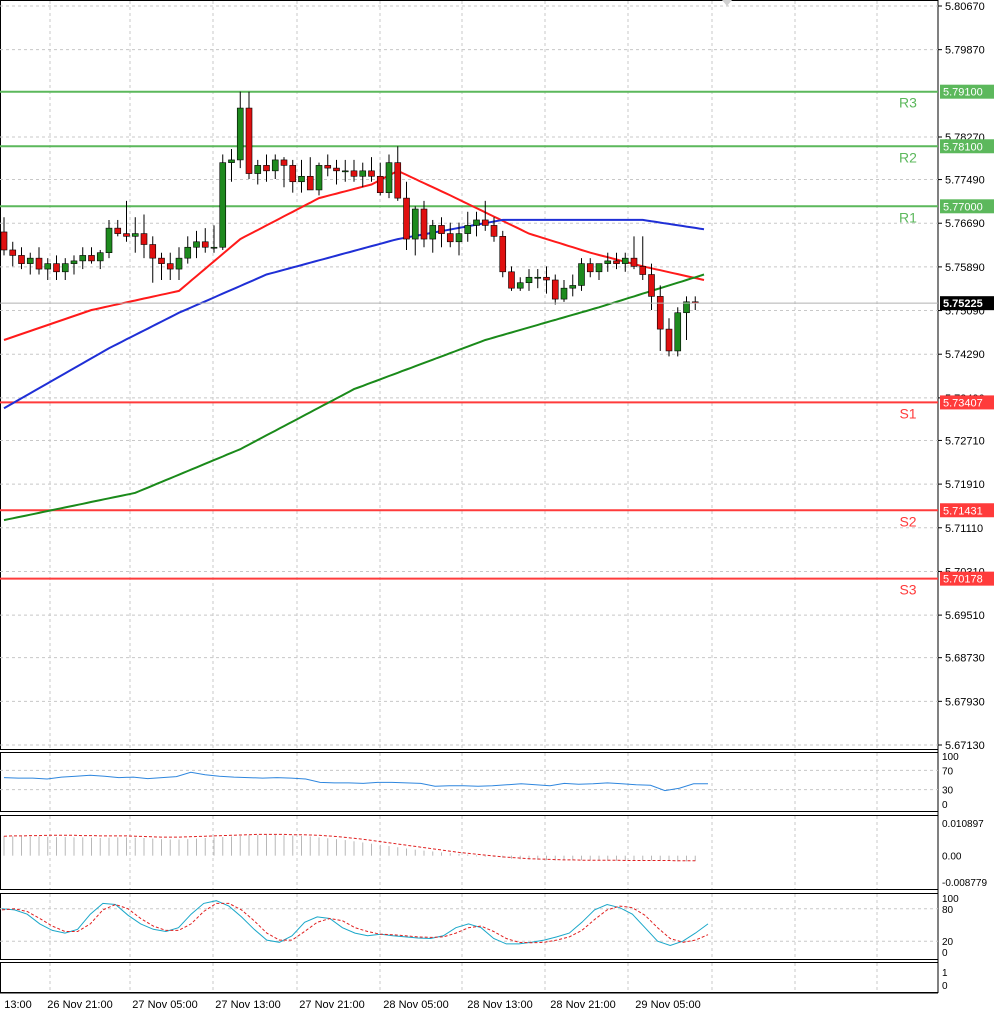 The width and height of the screenshot is (1000, 1022). Describe the element at coordinates (727, 3) in the screenshot. I see `scroll-indicator-icon` at that location.